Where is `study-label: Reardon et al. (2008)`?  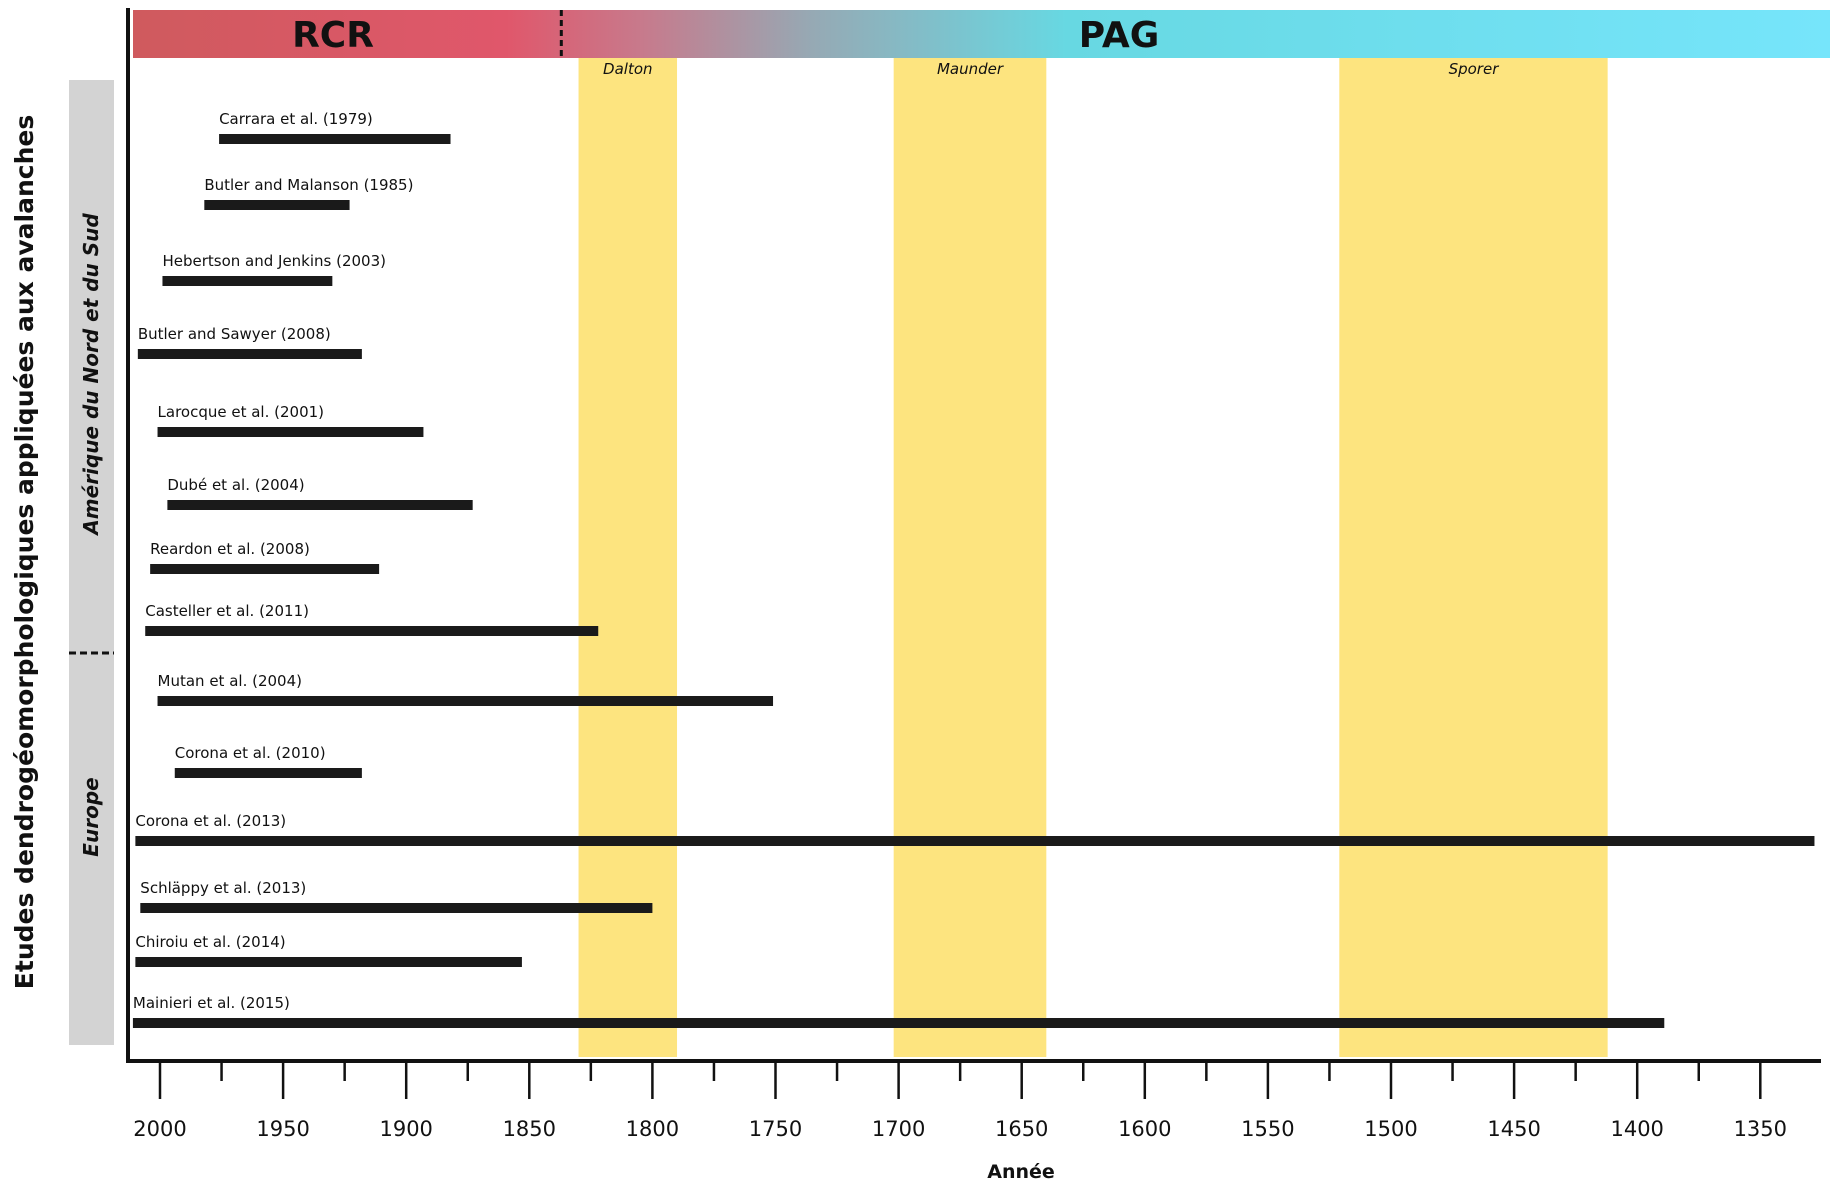 study-label: Reardon et al. (2008) is located at coordinates (230, 549).